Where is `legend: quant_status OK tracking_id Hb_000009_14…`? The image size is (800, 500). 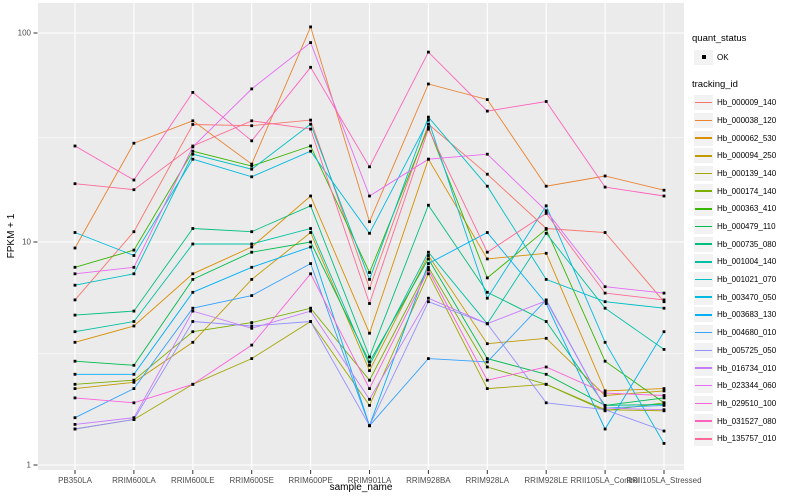 legend: quant_status OK tracking_id Hb_000009_14… is located at coordinates (745, 240).